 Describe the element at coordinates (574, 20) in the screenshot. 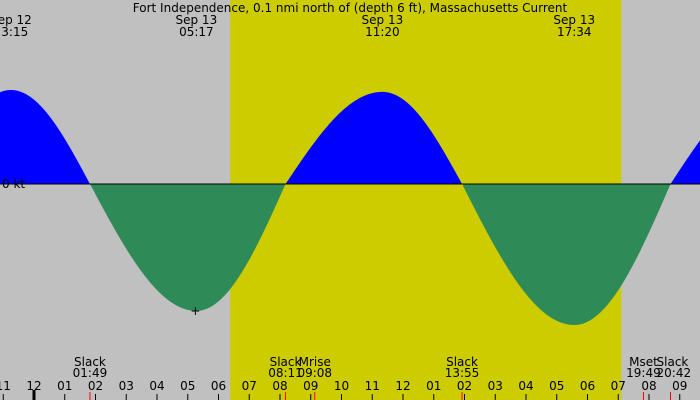

I see `top-date-label-3: Sep 13` at that location.